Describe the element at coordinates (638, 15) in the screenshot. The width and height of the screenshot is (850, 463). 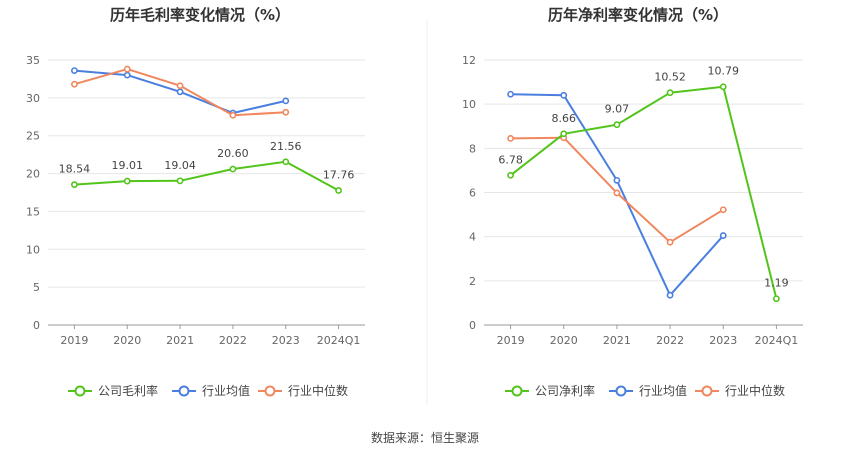
I see `chart-title: 历年净利率变化情况（%）` at that location.